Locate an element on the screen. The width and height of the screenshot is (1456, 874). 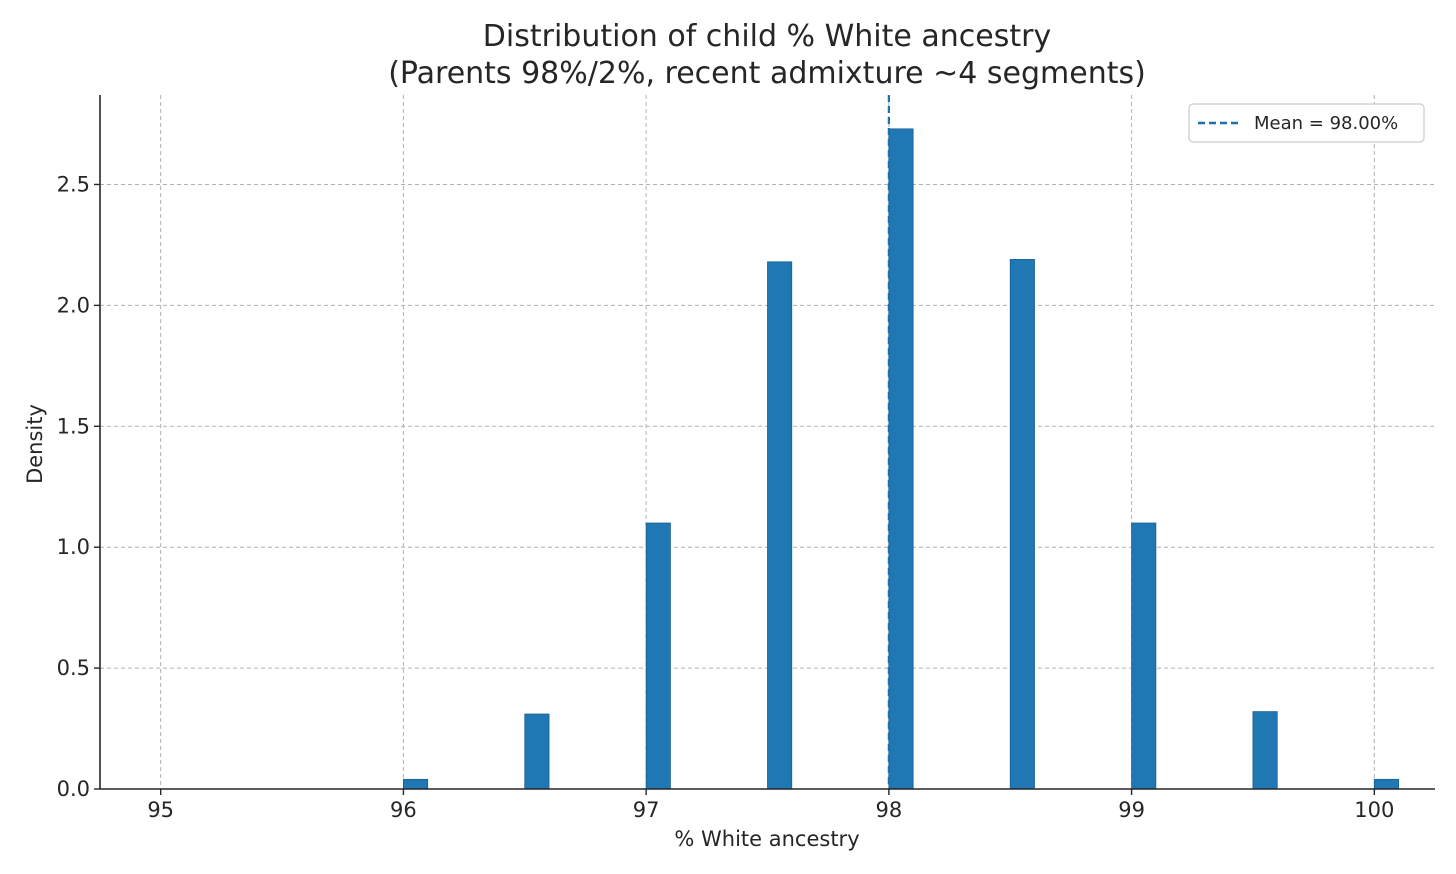
y-tick-label: 2.5 is located at coordinates (73, 184).